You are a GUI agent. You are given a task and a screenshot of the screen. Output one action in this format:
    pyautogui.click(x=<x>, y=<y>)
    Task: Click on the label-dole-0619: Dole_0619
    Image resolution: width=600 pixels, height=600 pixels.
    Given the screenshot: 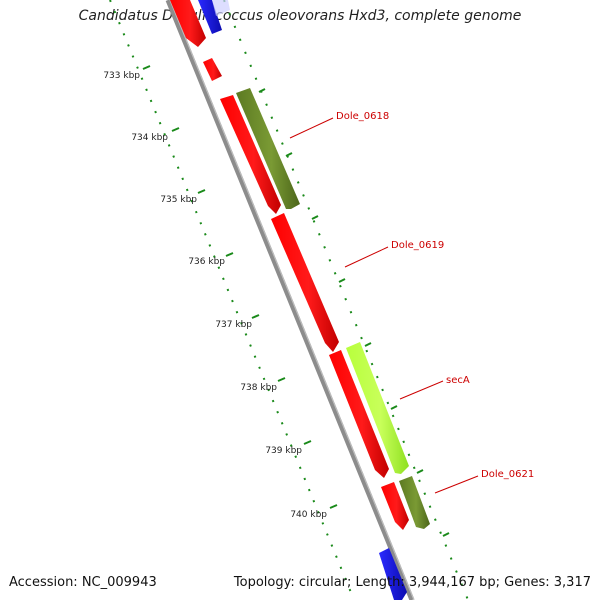 What is the action you would take?
    pyautogui.click(x=417, y=245)
    